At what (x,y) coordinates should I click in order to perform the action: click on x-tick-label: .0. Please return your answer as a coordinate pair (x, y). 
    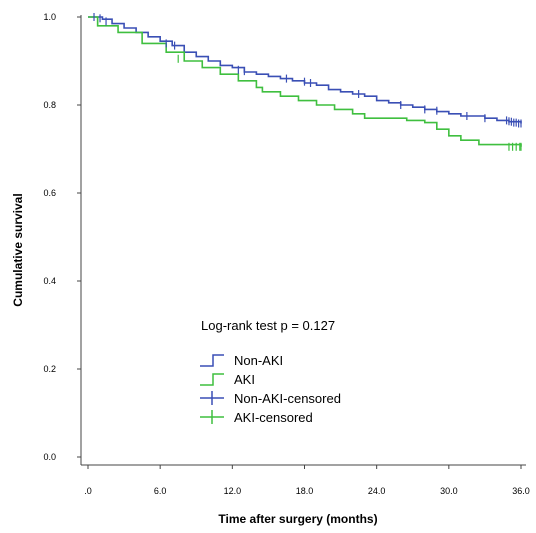
    Looking at the image, I should click on (88, 491).